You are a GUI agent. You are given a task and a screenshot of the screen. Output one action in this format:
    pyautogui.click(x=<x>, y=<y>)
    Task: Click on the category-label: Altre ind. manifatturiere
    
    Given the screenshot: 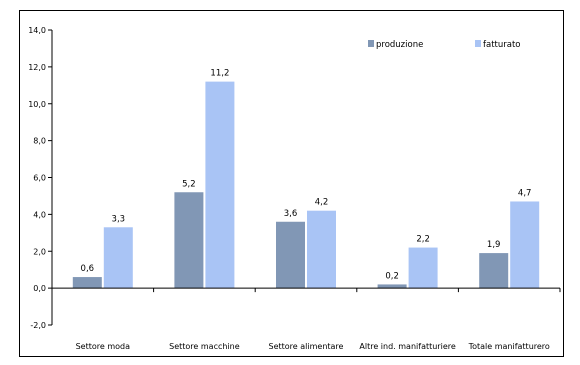 What is the action you would take?
    pyautogui.click(x=407, y=346)
    